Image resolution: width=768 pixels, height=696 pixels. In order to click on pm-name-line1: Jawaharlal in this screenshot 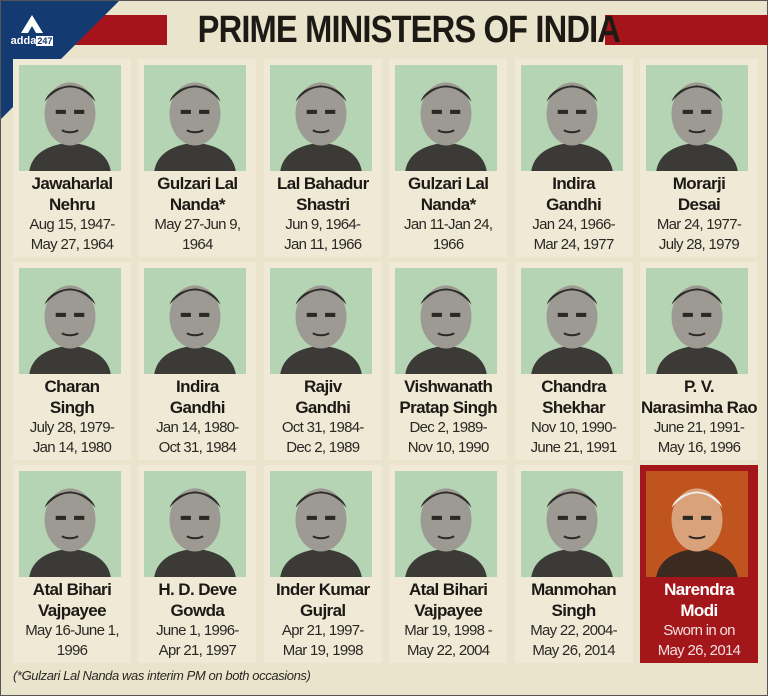, I will do `click(72, 183)`.